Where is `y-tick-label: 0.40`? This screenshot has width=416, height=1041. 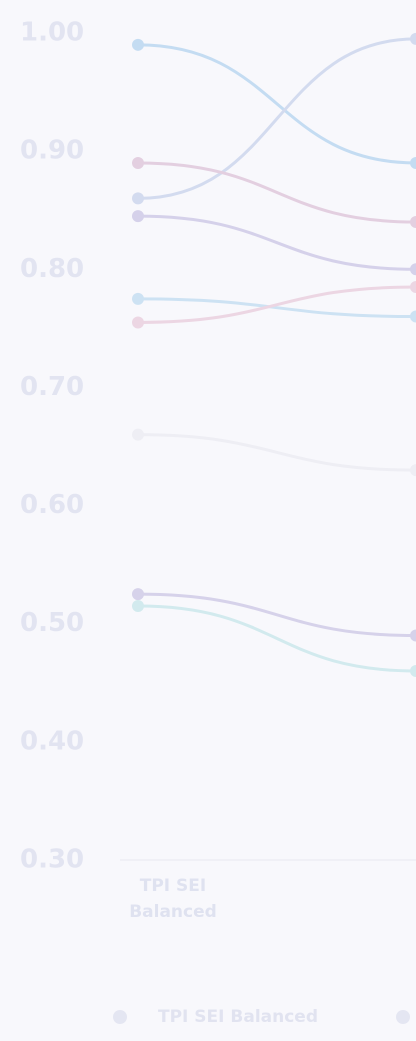
y-tick-label: 0.40 is located at coordinates (52, 741).